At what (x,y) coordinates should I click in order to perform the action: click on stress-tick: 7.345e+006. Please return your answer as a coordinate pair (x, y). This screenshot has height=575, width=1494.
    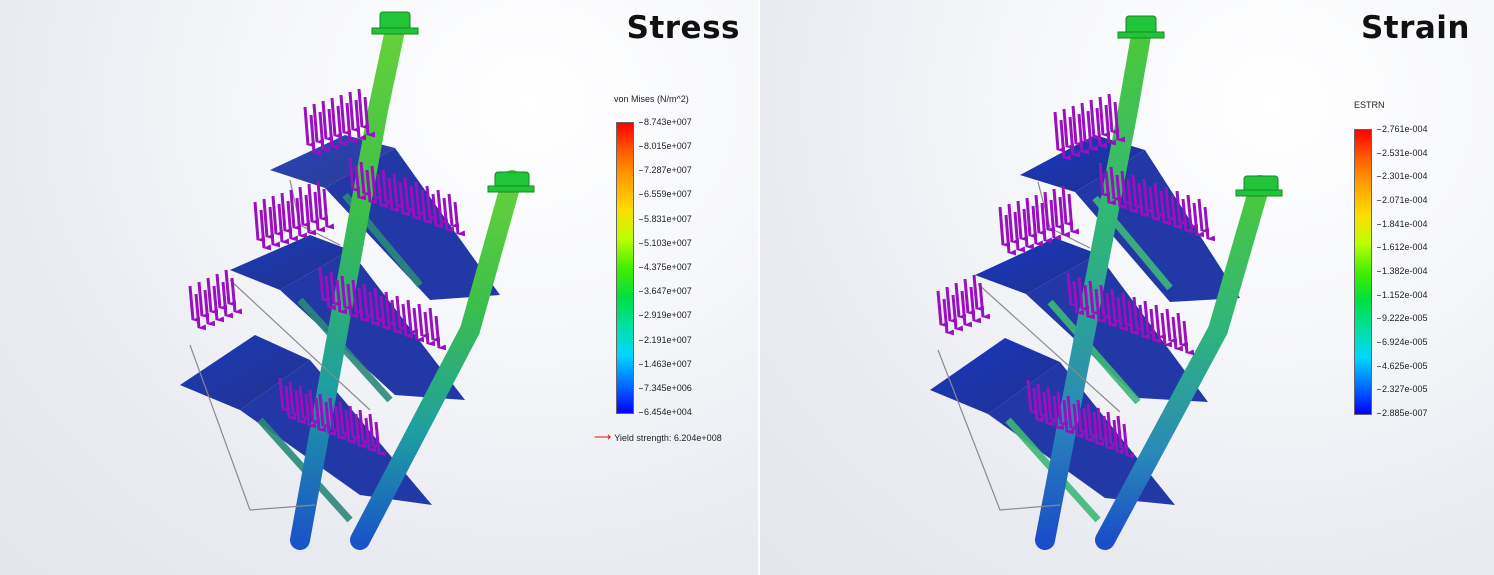
    Looking at the image, I should click on (665, 388).